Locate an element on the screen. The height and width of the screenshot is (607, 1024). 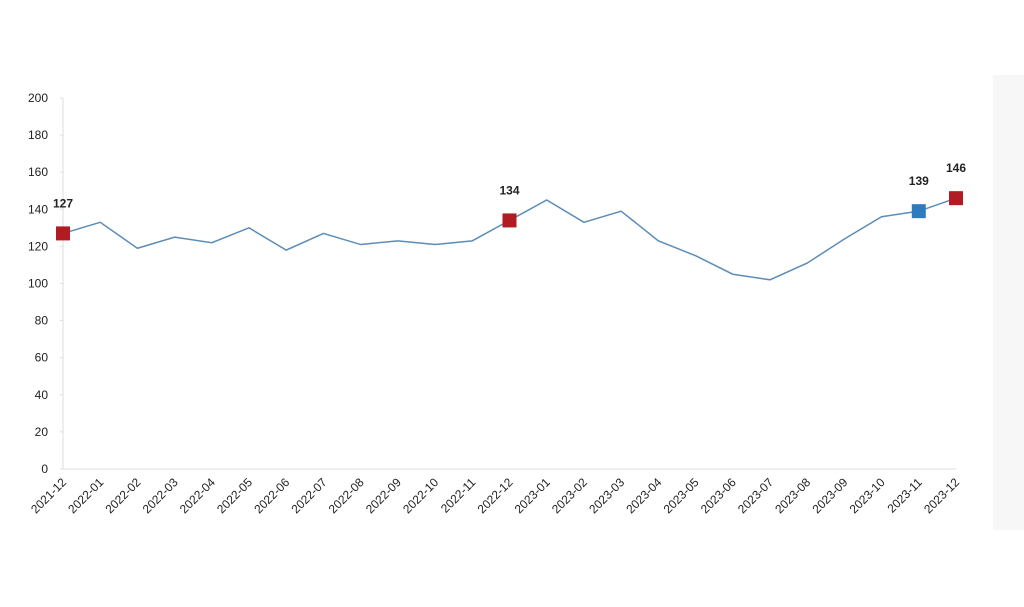
y-tick-label: 100 is located at coordinates (38, 284).